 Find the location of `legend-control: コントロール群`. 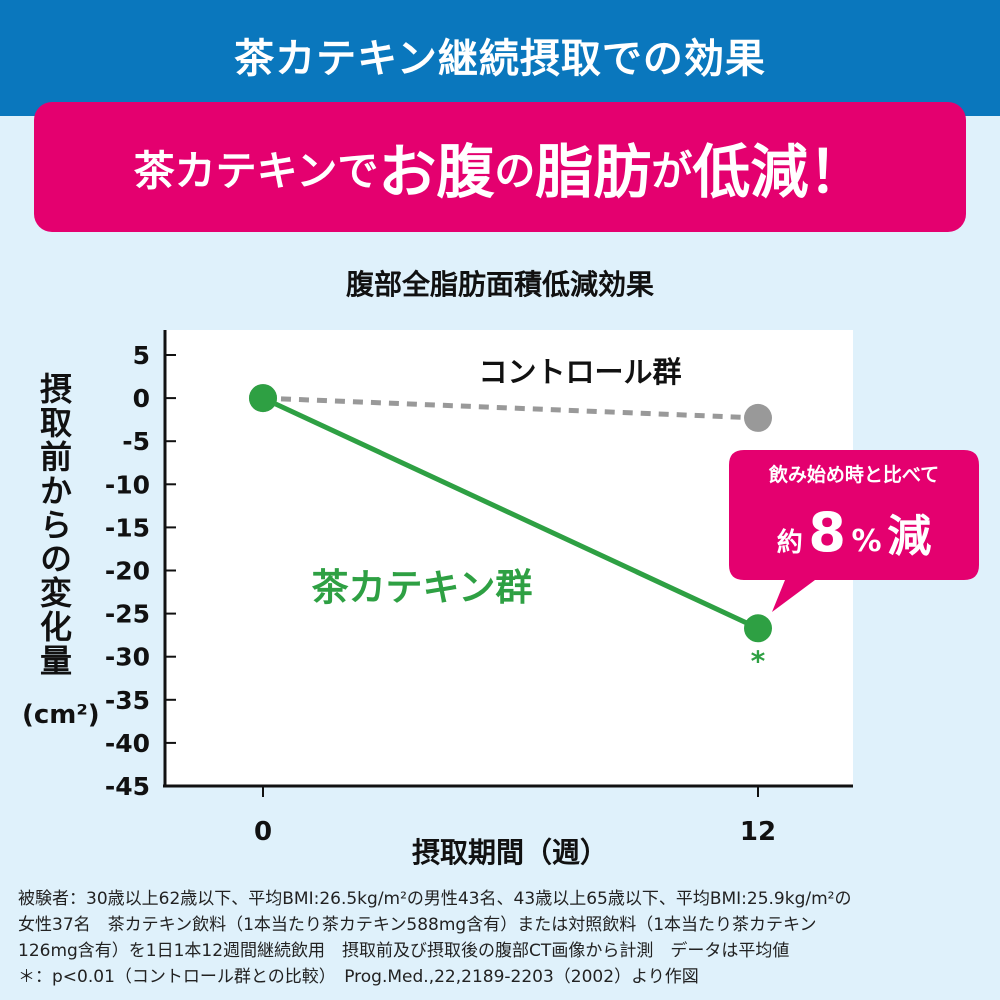

legend-control: コントロール群 is located at coordinates (579, 372).